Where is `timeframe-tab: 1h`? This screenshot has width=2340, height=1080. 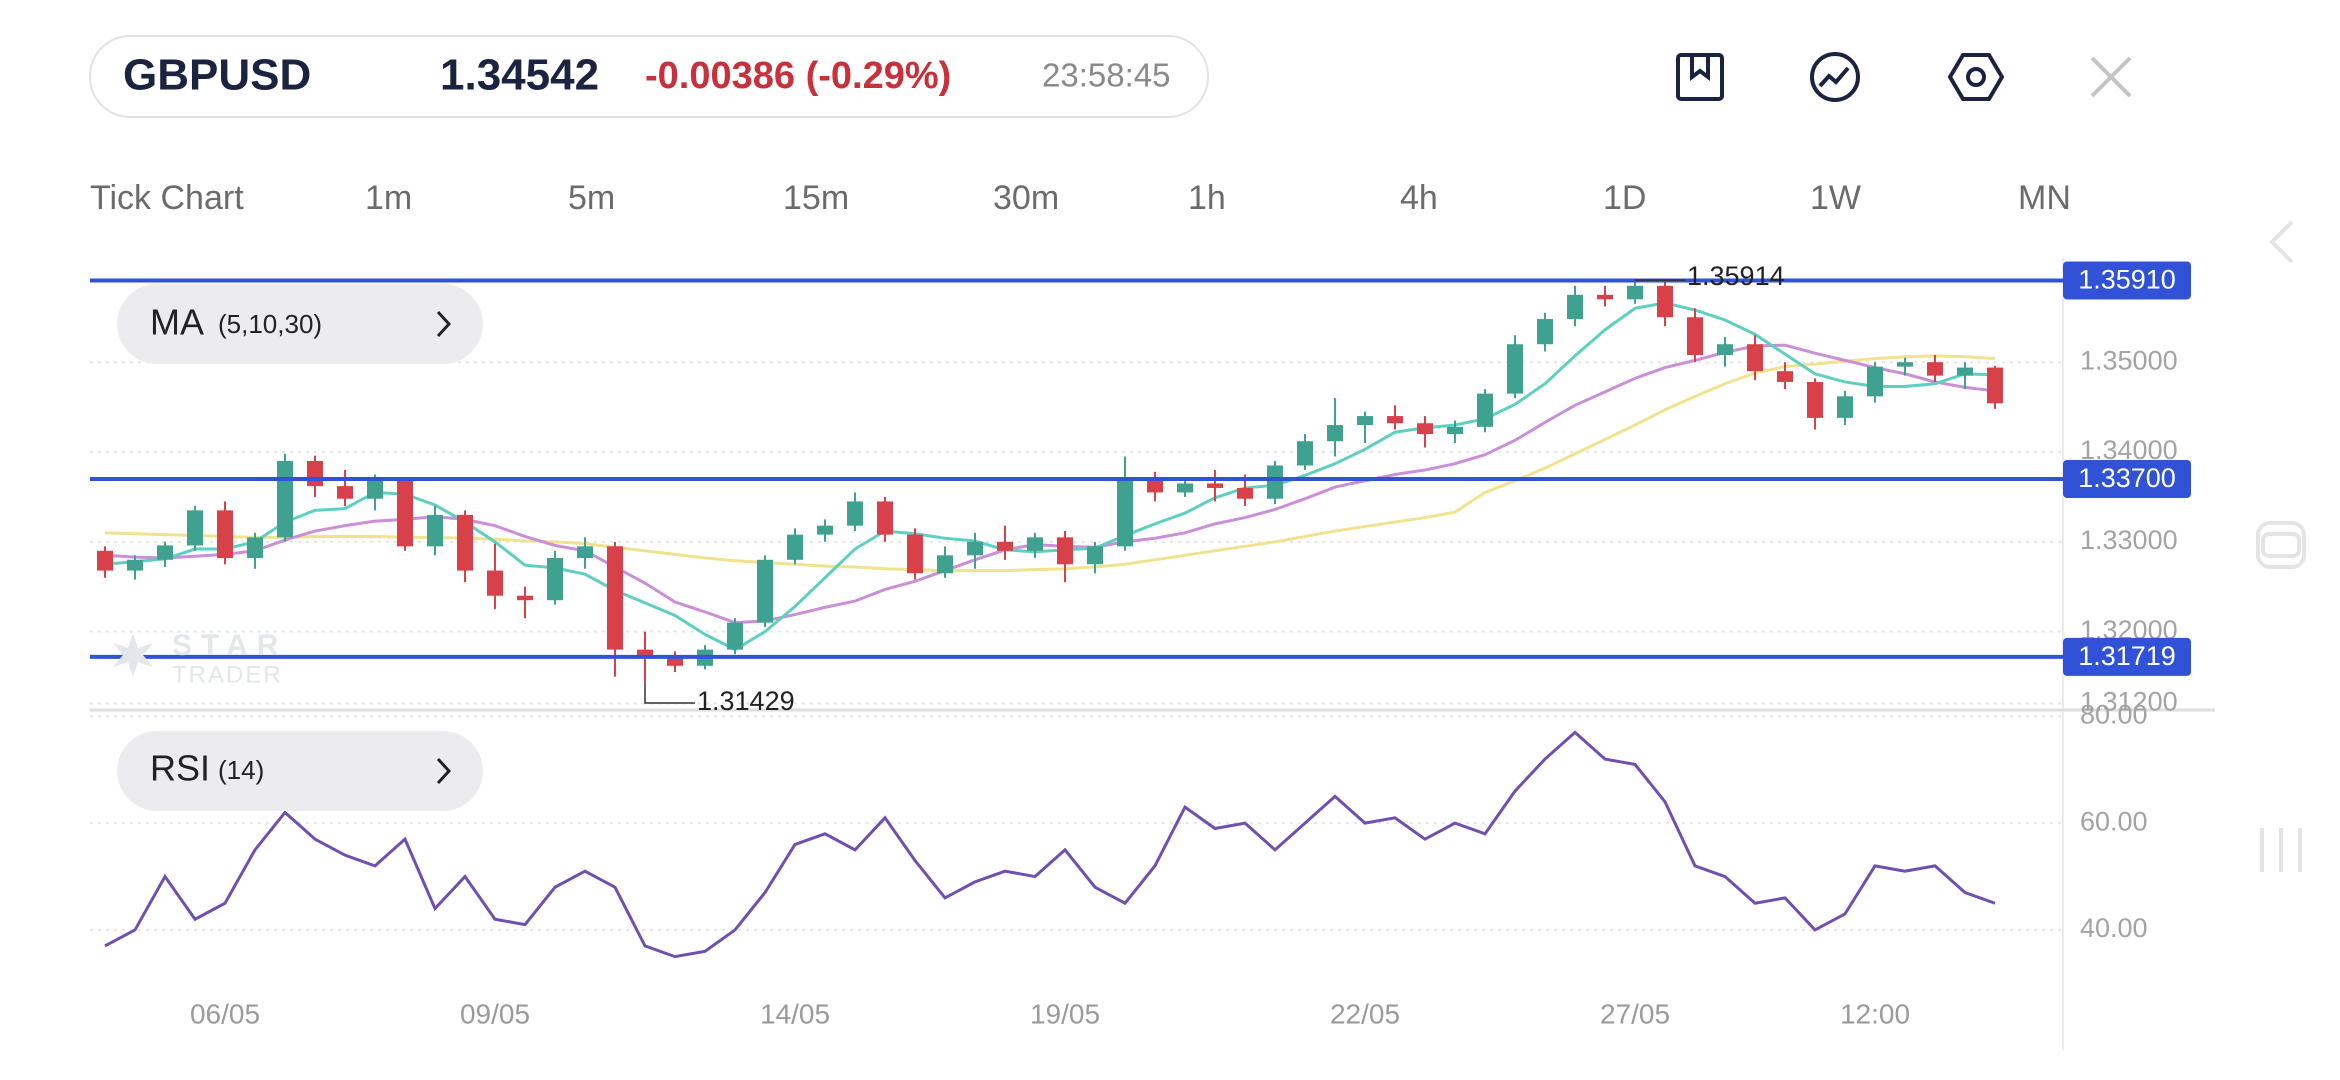
timeframe-tab: 1h is located at coordinates (1207, 198).